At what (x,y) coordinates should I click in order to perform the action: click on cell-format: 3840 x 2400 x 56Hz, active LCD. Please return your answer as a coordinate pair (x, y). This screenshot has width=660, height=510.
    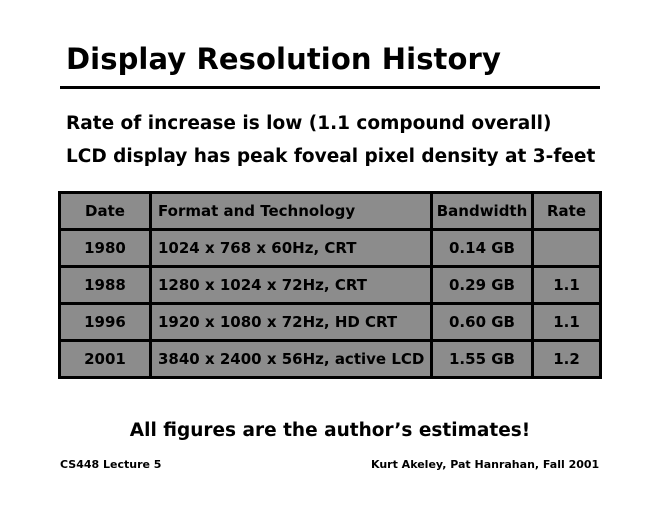
    Looking at the image, I should click on (291, 359).